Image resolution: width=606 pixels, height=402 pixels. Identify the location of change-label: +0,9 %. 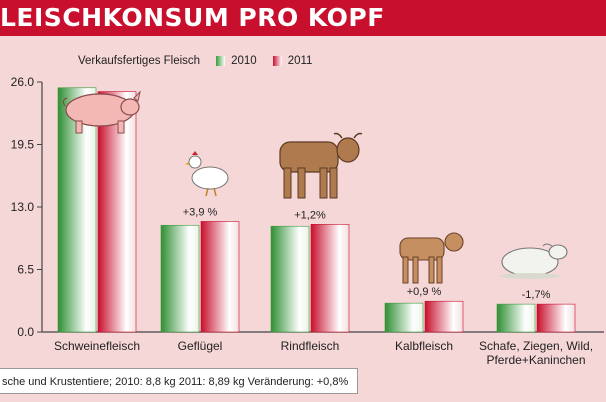
(424, 292).